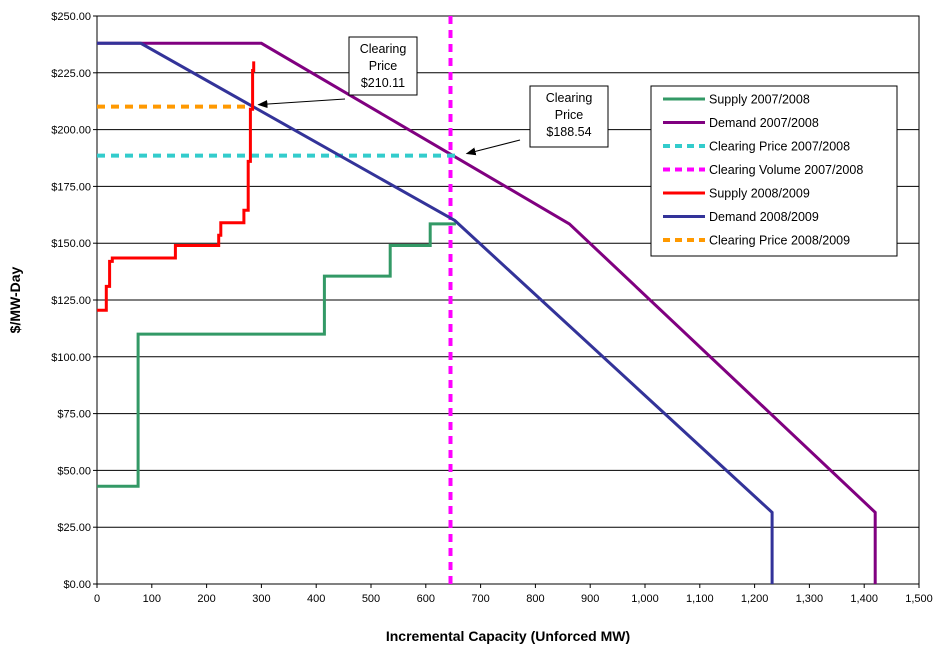 The height and width of the screenshot is (648, 938). Describe the element at coordinates (176, 186) in the screenshot. I see `series-line-supply-2008-2009` at that location.